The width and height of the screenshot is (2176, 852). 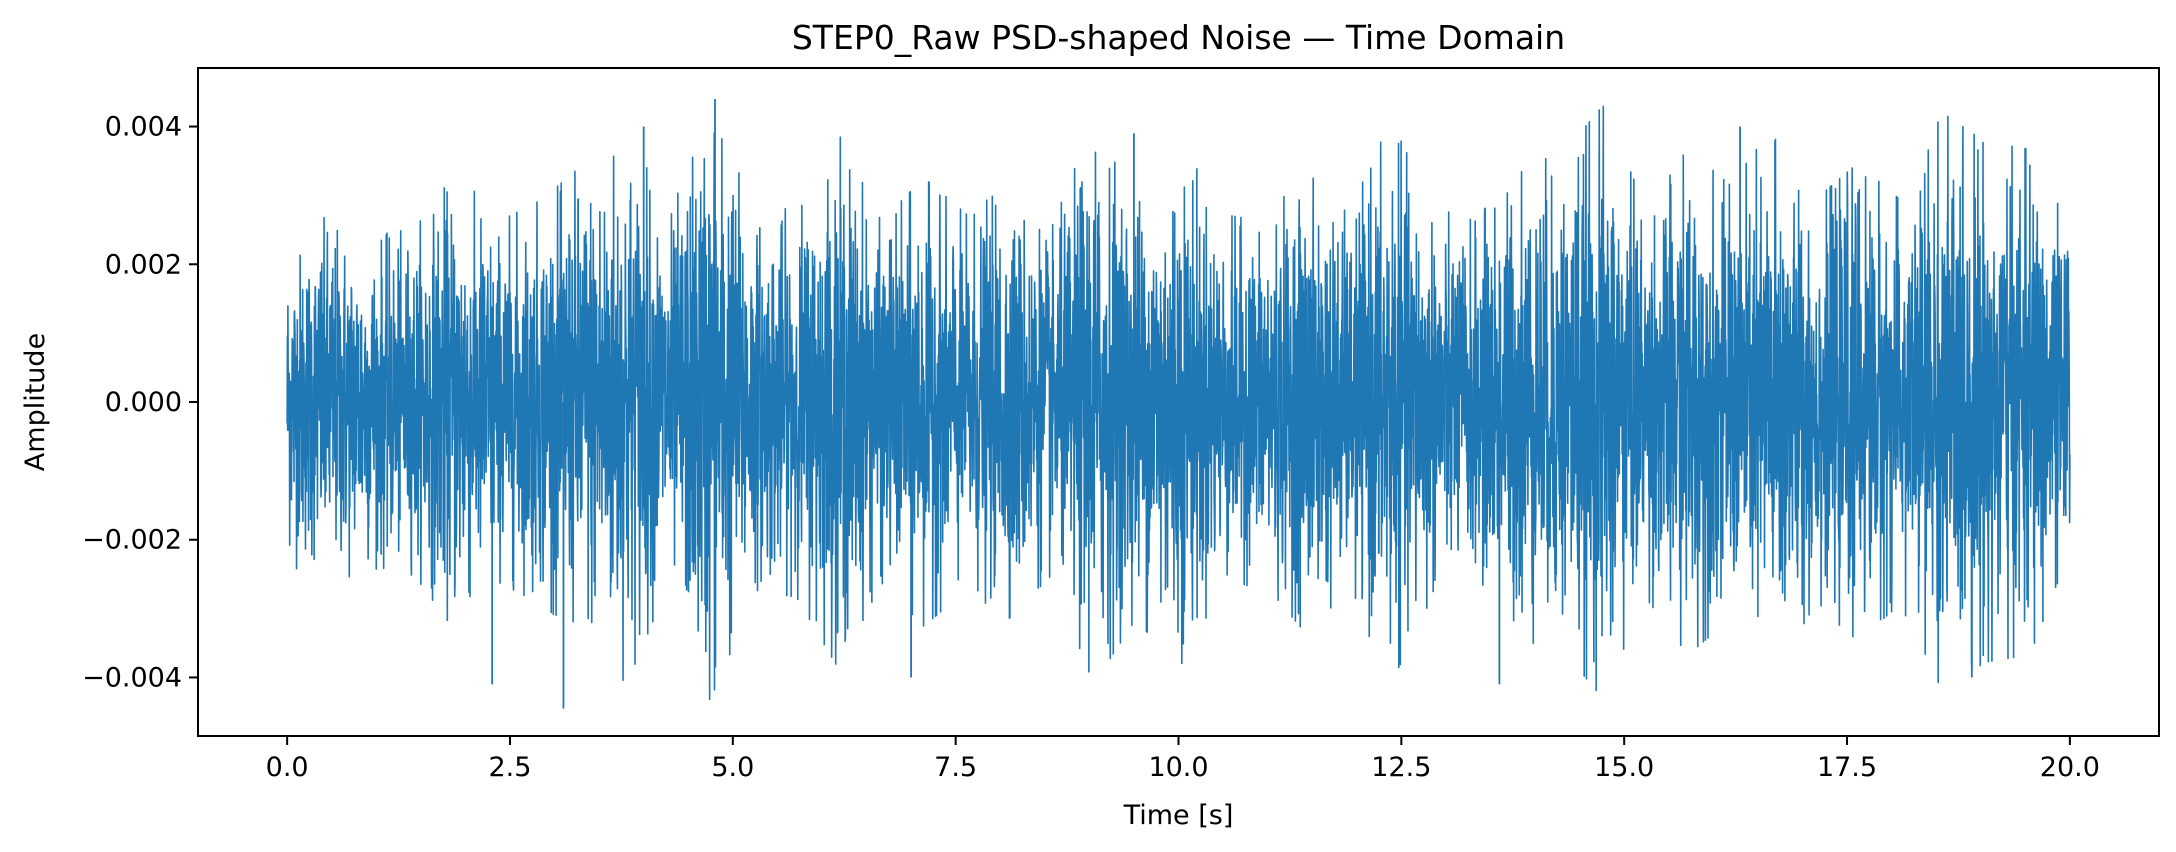 I want to click on x-axis-ticks: 0.0 2.5 5.0 7.5 10.0 12.5 15.0 17.5 20.0, so click(x=1183, y=759).